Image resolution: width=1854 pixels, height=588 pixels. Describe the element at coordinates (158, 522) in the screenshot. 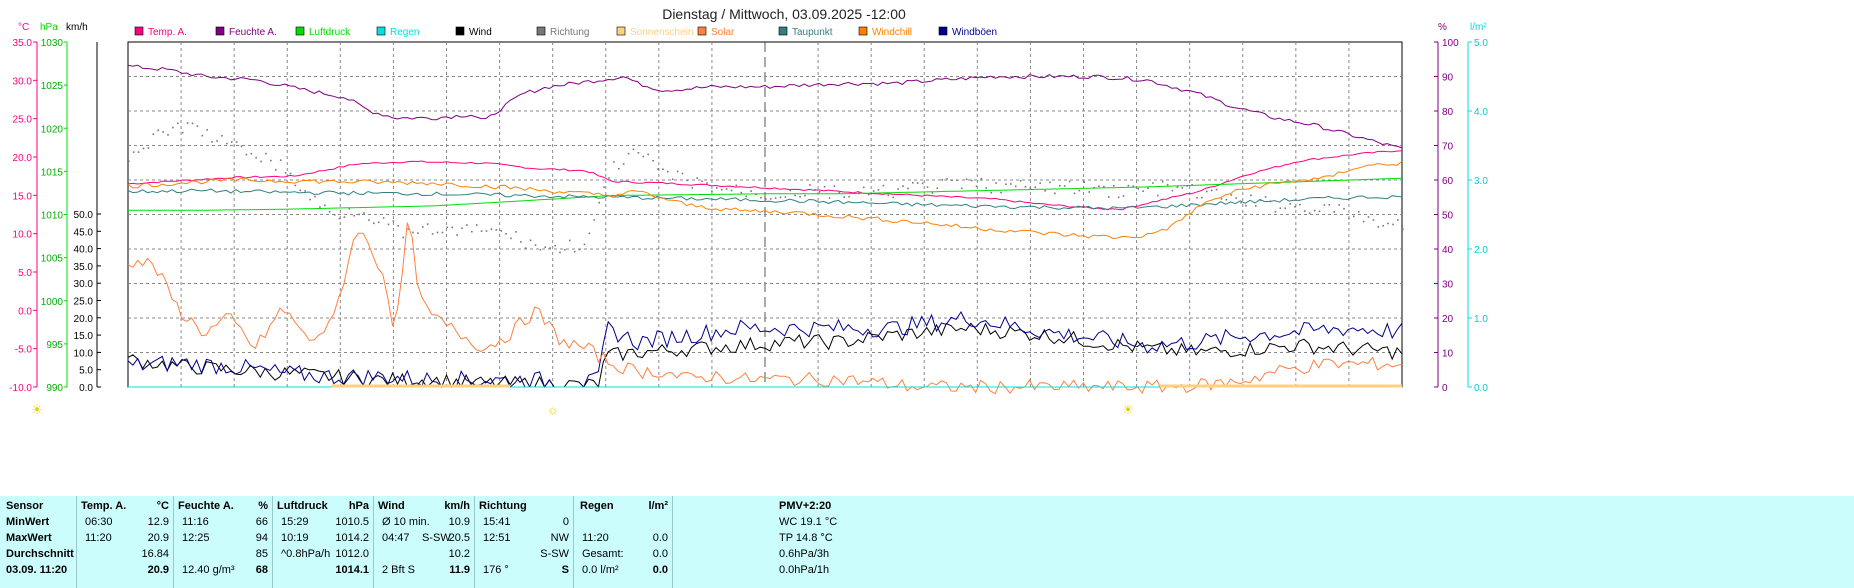

I see `temp-min-value: 12.9` at that location.